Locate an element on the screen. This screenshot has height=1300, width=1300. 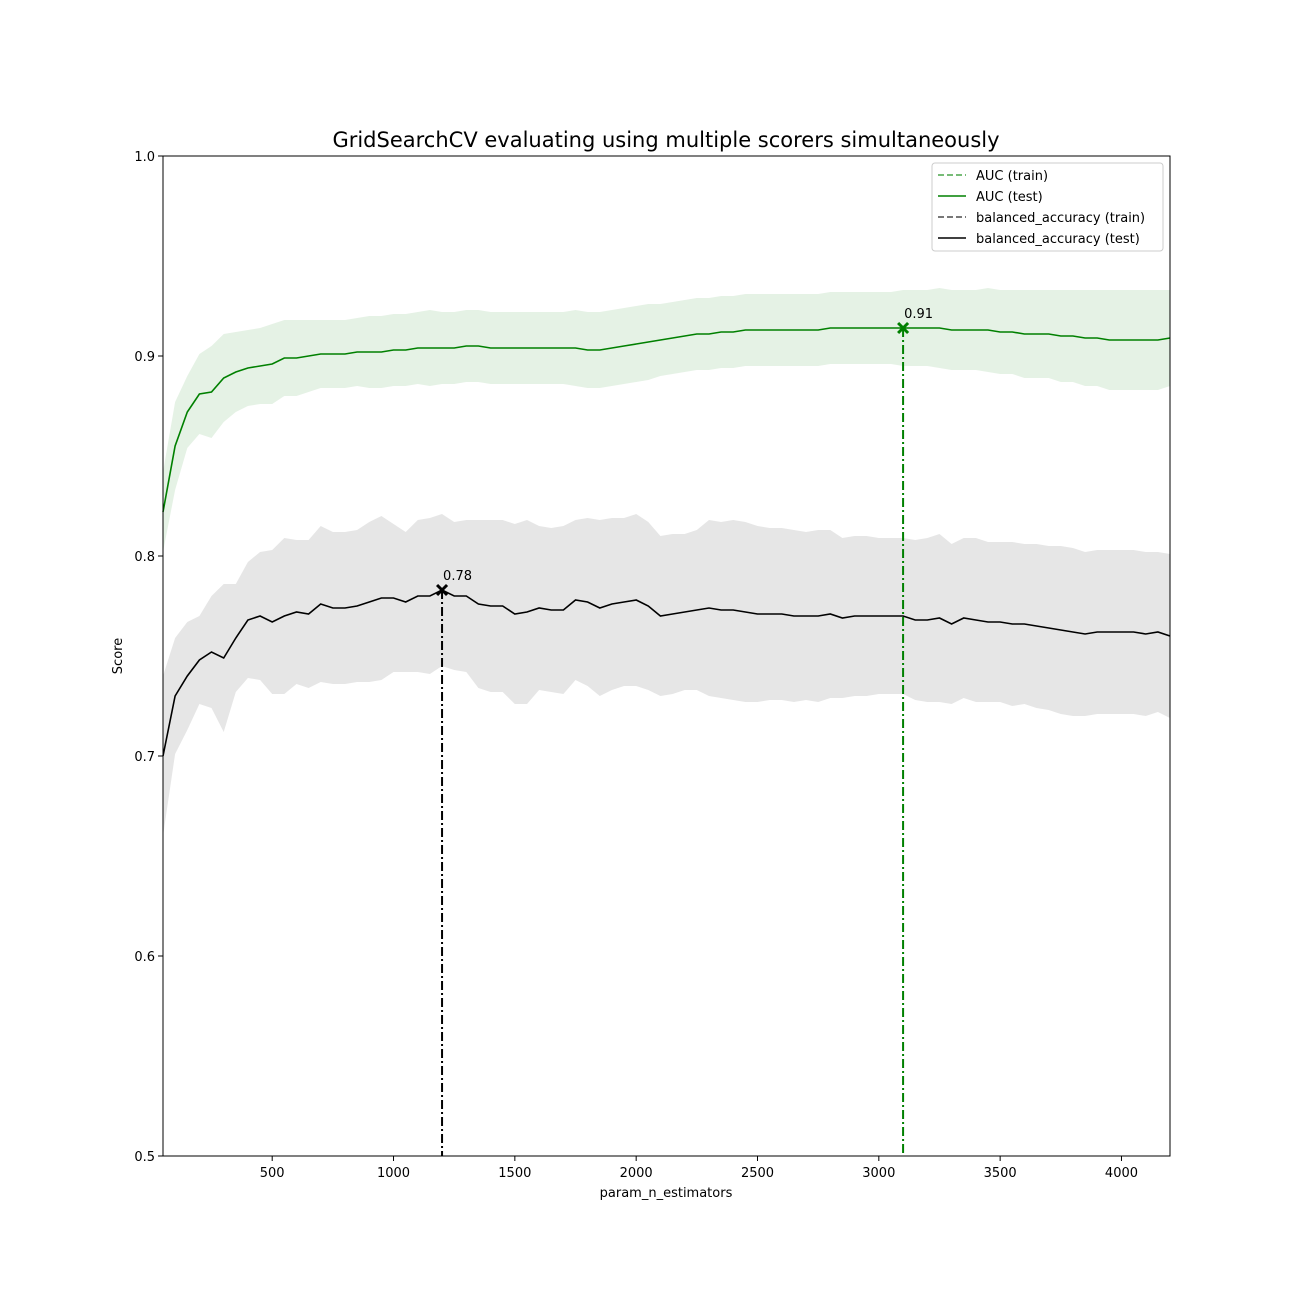
y-tick-label: 0.6 is located at coordinates (144, 957).